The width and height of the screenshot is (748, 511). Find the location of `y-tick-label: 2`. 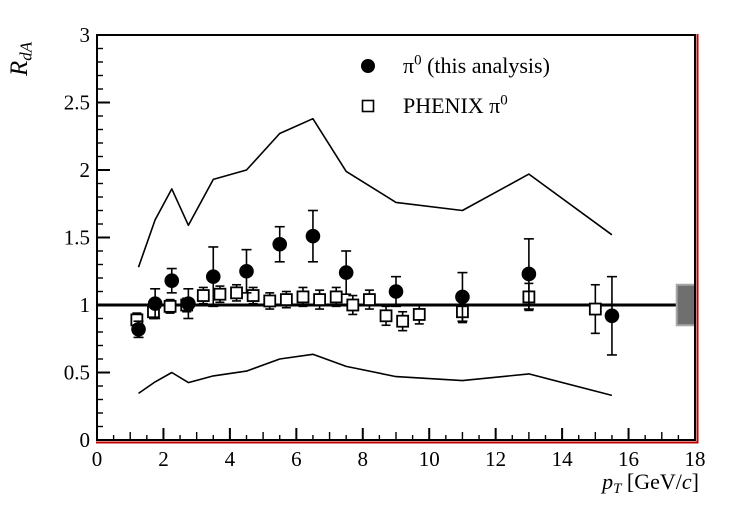

y-tick-label: 2 is located at coordinates (85, 170).